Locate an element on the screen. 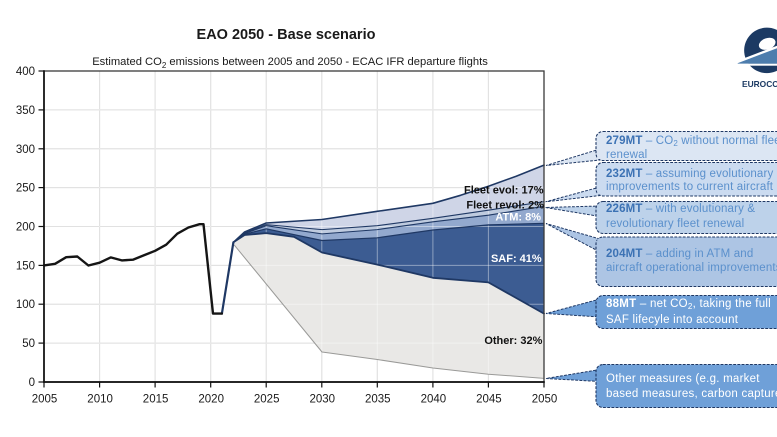 The width and height of the screenshot is (777, 437). svg-text: 200 is located at coordinates (25, 228).